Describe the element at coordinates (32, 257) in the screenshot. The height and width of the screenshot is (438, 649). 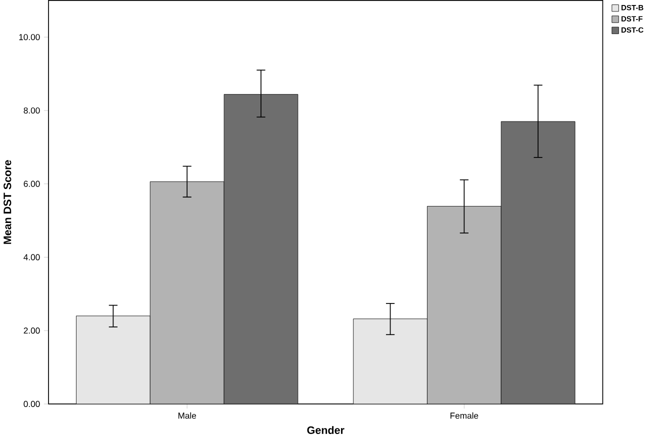
I see `y-tick-label: 4.00` at that location.